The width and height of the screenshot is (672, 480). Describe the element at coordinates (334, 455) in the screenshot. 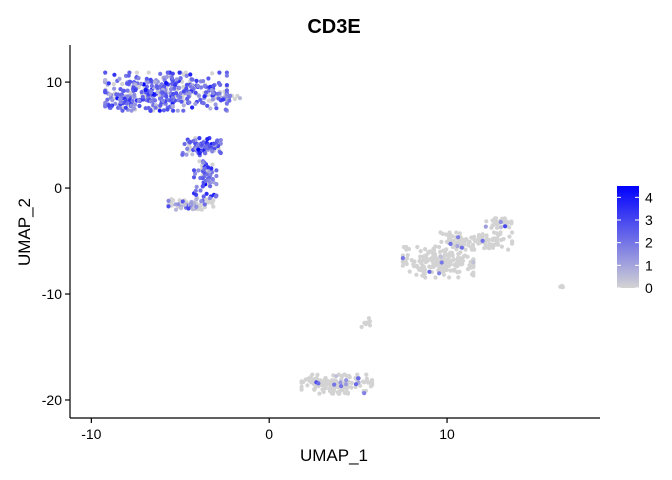

I see `x-axis-label: UMAP_1` at that location.